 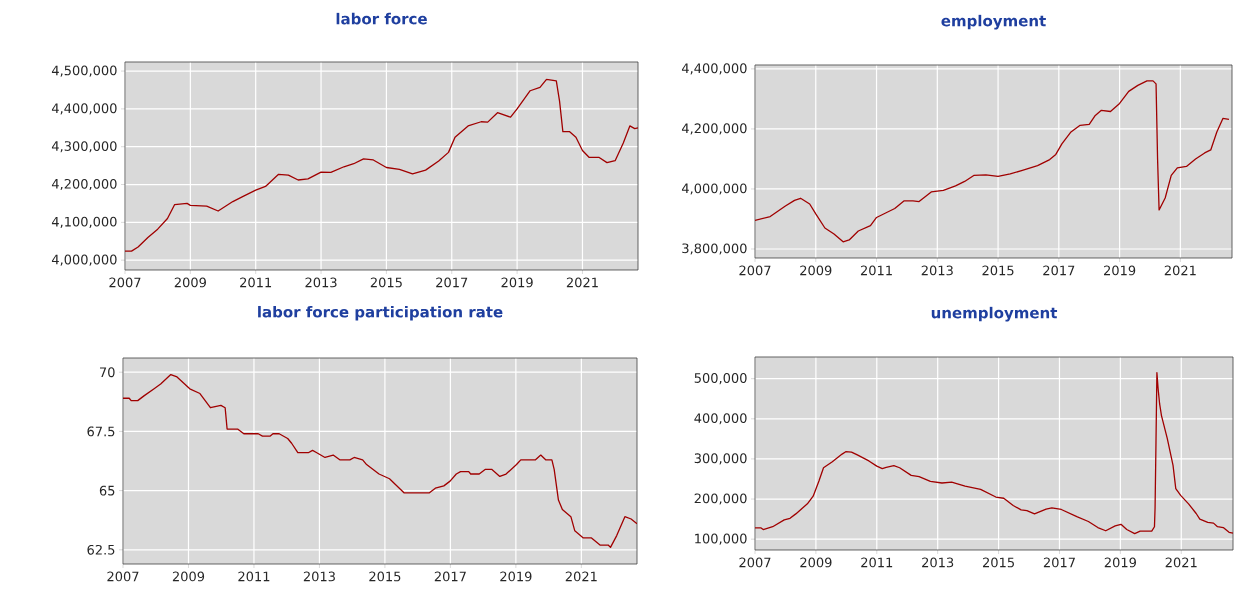 What do you see at coordinates (107, 372) in the screenshot?
I see `y-tick-label: 70` at bounding box center [107, 372].